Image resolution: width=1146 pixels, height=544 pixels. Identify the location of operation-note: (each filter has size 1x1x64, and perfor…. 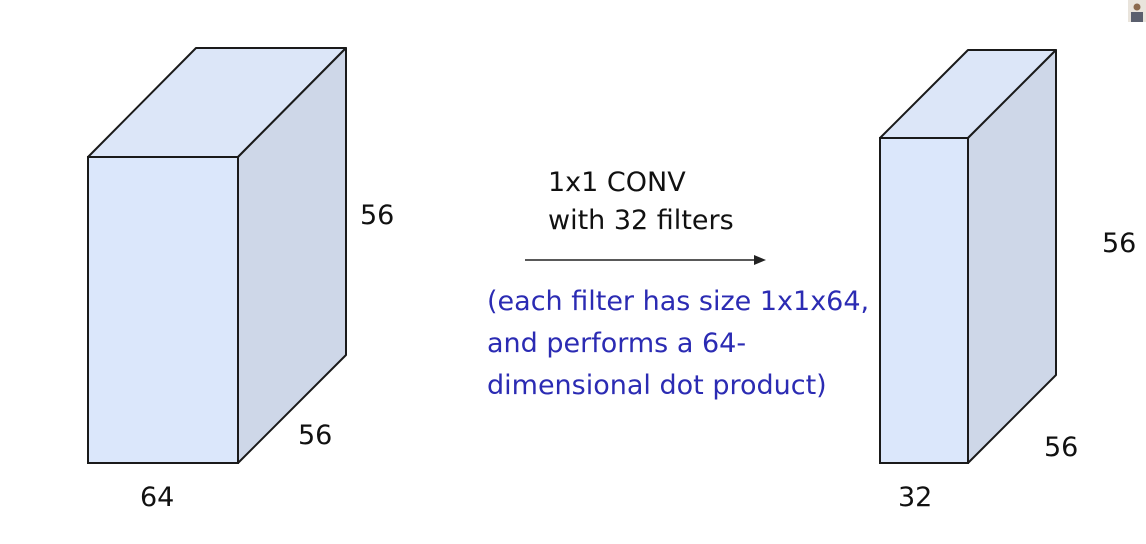
(678, 344).